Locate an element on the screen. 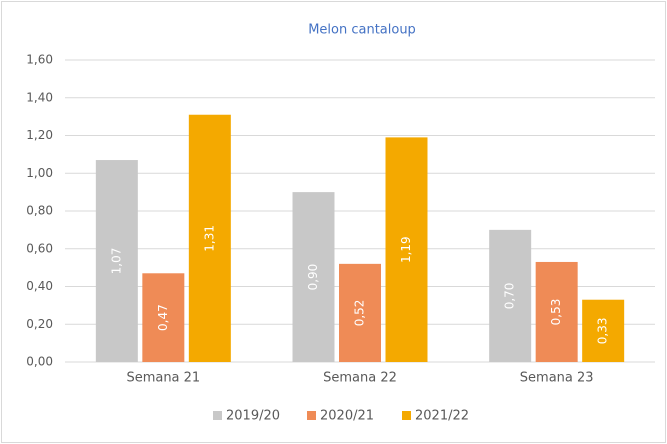 This screenshot has height=444, width=667. value-label: 1,31 is located at coordinates (209, 238).